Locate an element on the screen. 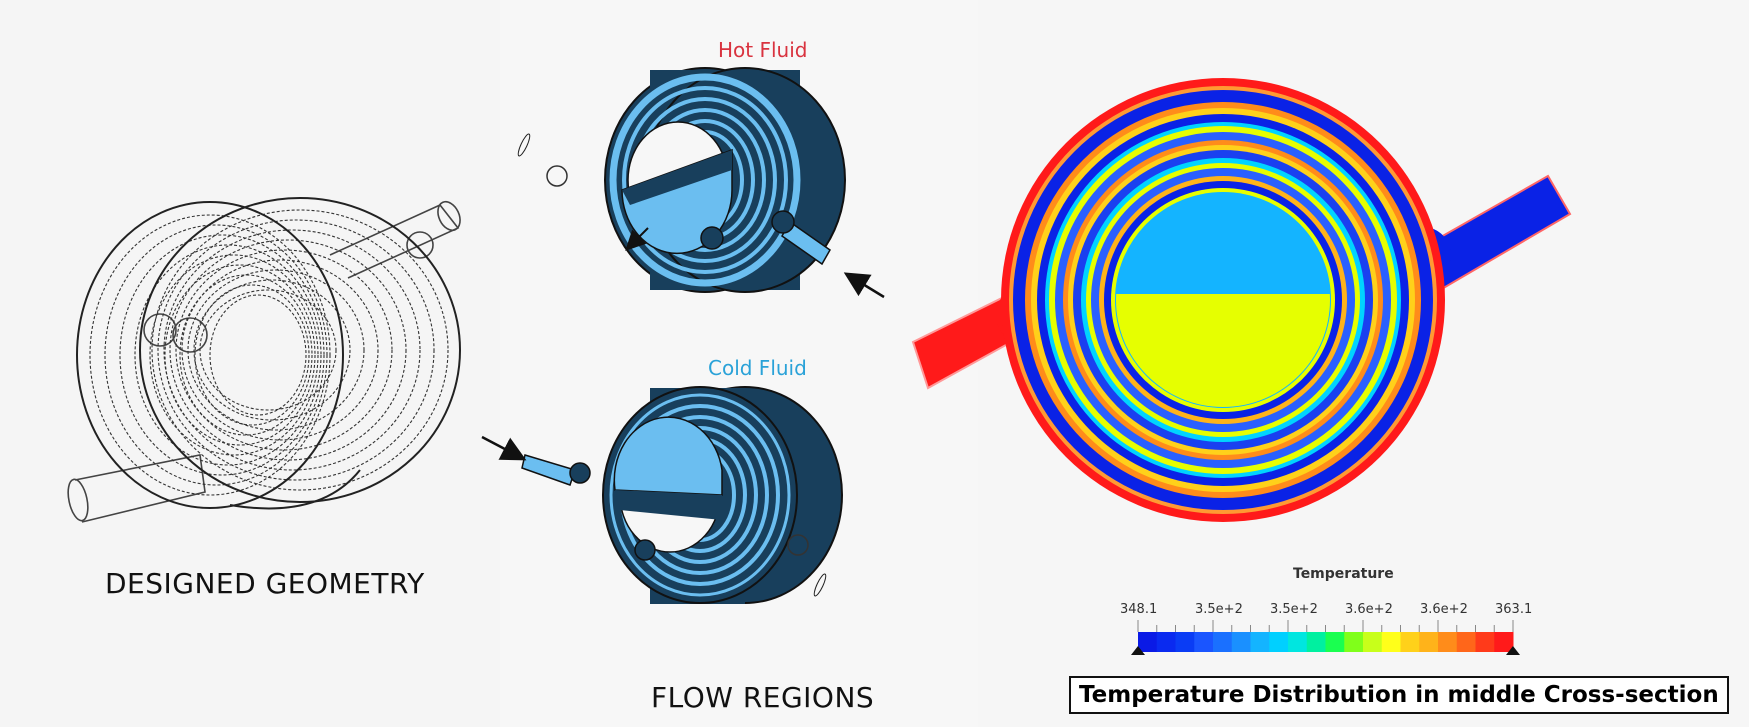  wireframe-geometry is located at coordinates (264, 360).